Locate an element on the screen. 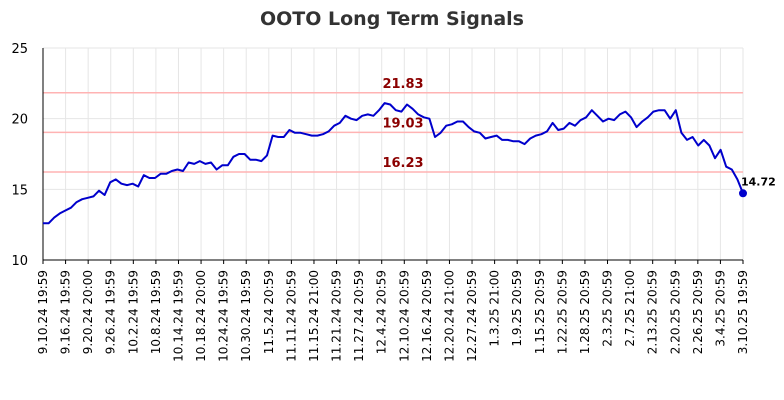 The width and height of the screenshot is (784, 400). x-tick-label-22: 1.15.25 20:59 is located at coordinates (540, 312).